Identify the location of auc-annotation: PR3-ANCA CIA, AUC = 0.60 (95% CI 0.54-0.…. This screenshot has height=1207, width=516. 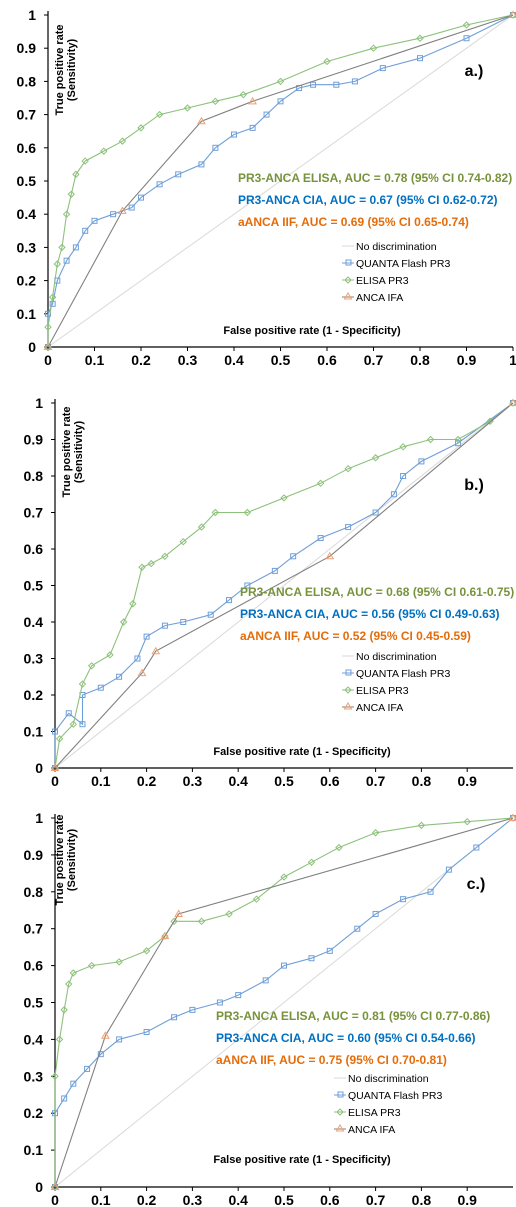
(346, 1038).